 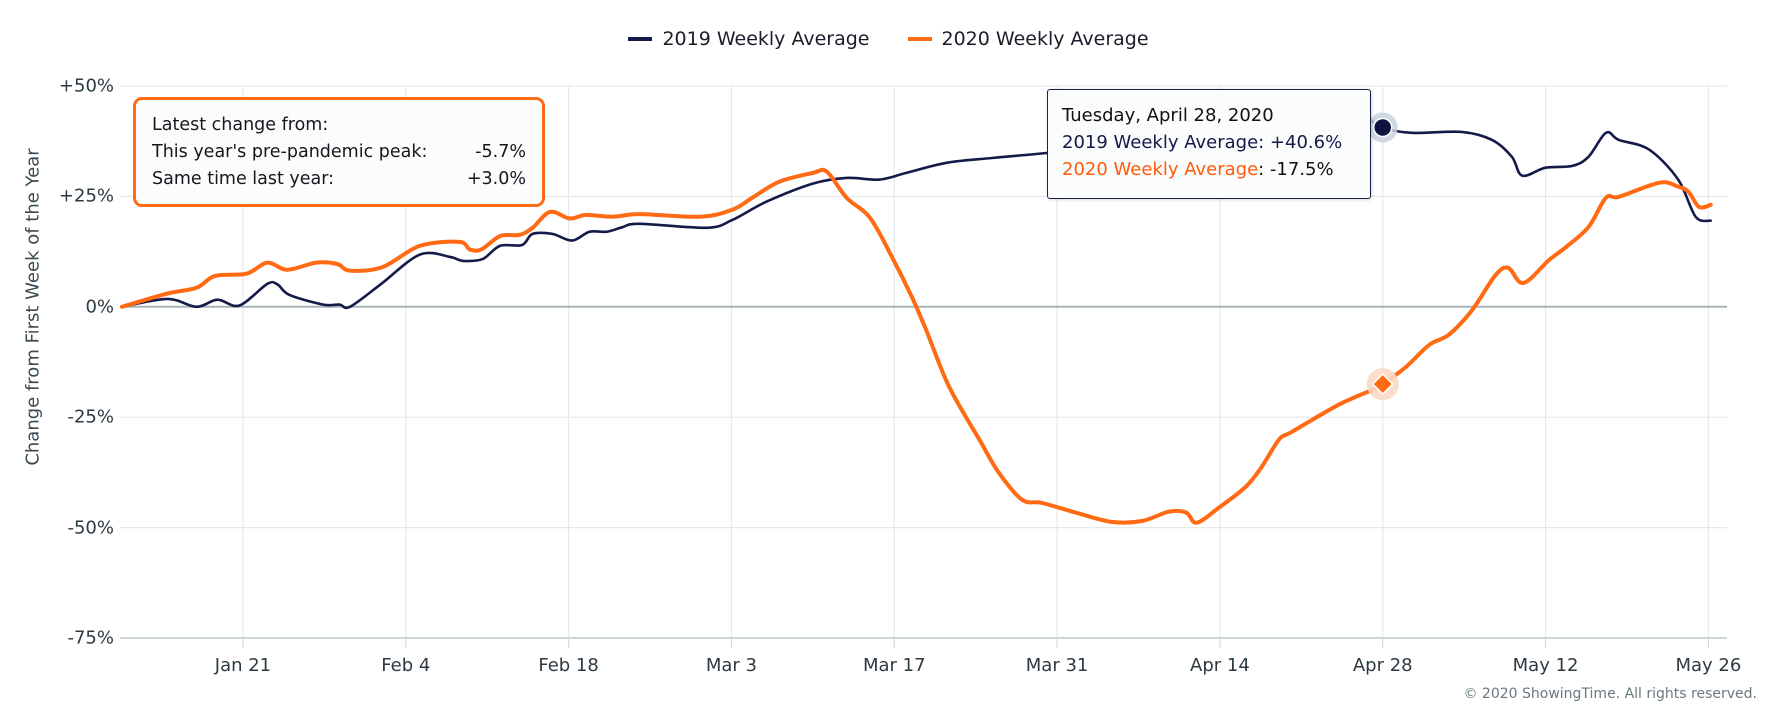 I want to click on tooltip-date: Tuesday, April 28, 2020, so click(x=1168, y=115).